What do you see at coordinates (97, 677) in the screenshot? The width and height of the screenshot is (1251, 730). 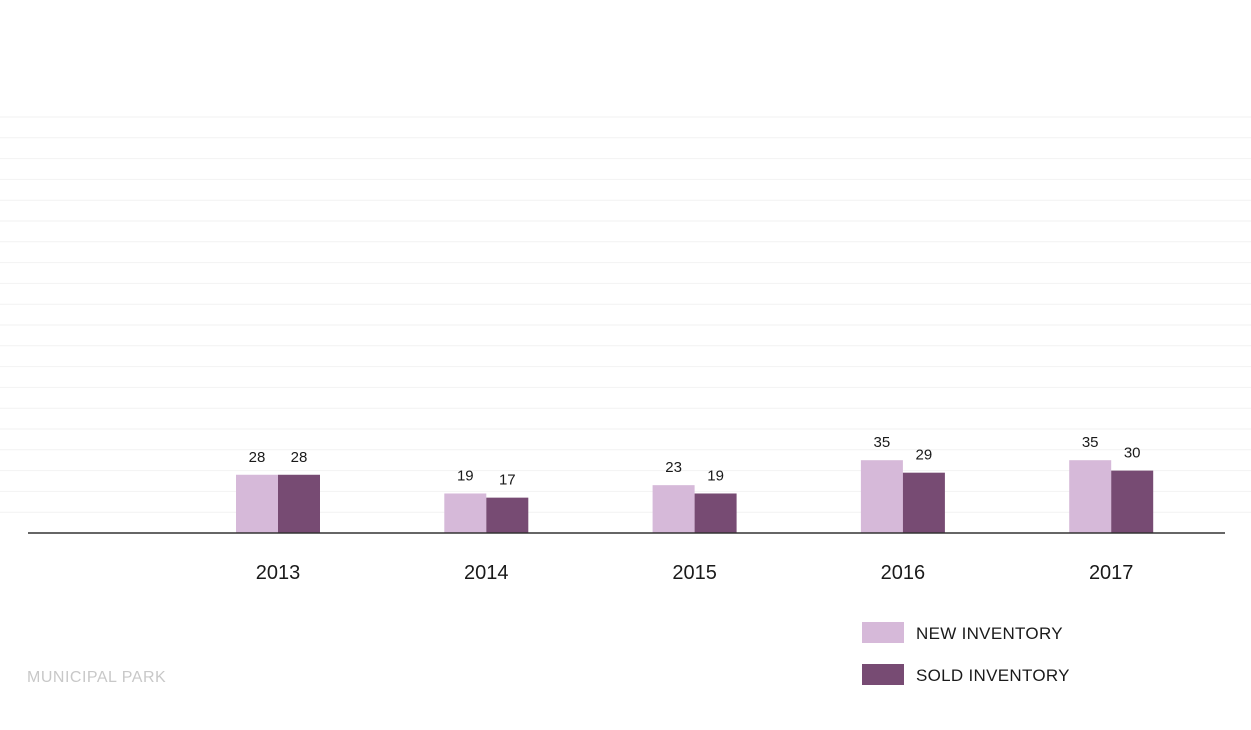 I see `footer-label: MUNICIPAL PARK` at bounding box center [97, 677].